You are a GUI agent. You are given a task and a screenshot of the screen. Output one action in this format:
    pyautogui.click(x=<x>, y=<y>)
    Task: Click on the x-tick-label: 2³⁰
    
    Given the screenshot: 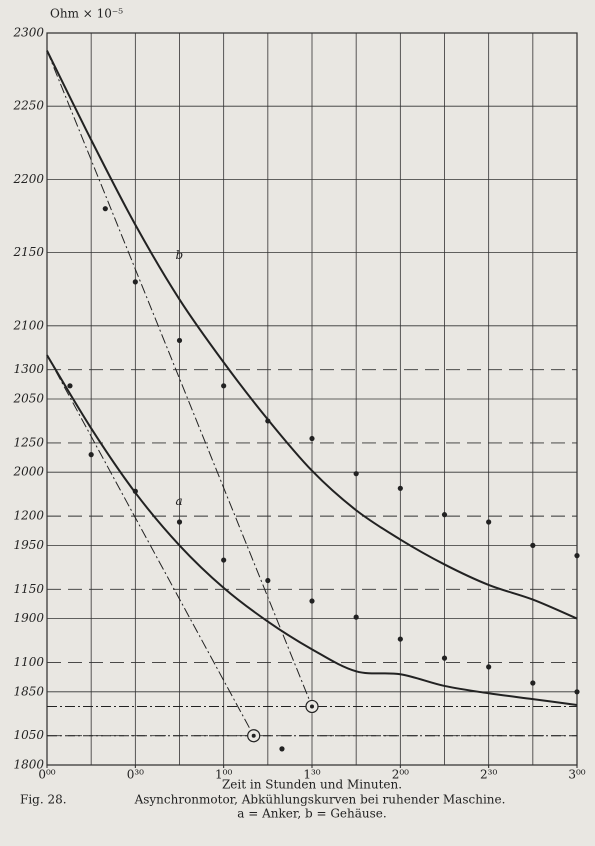 What is the action you would take?
    pyautogui.click(x=488, y=775)
    